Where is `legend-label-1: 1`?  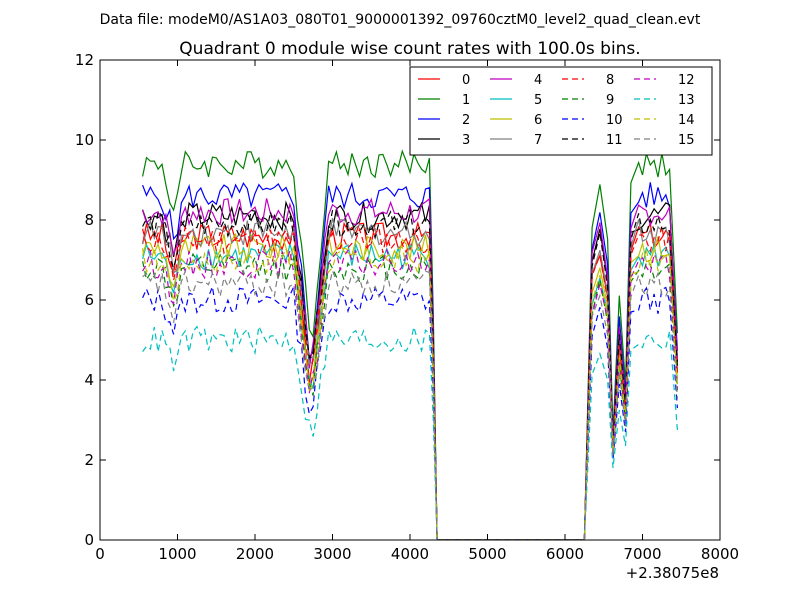 legend-label-1: 1 is located at coordinates (466, 100).